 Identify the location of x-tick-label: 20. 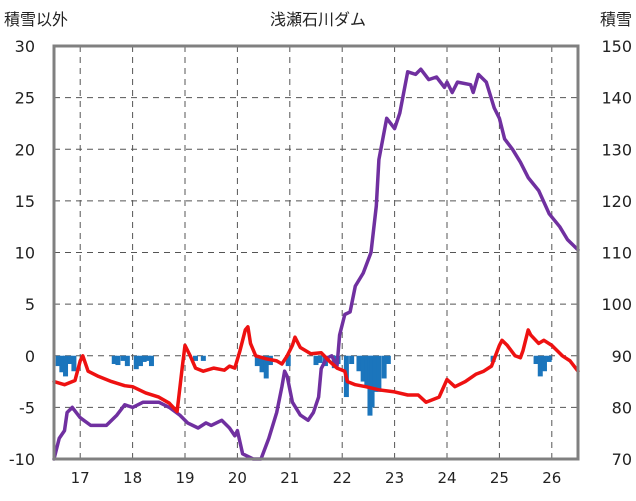
(237, 478).